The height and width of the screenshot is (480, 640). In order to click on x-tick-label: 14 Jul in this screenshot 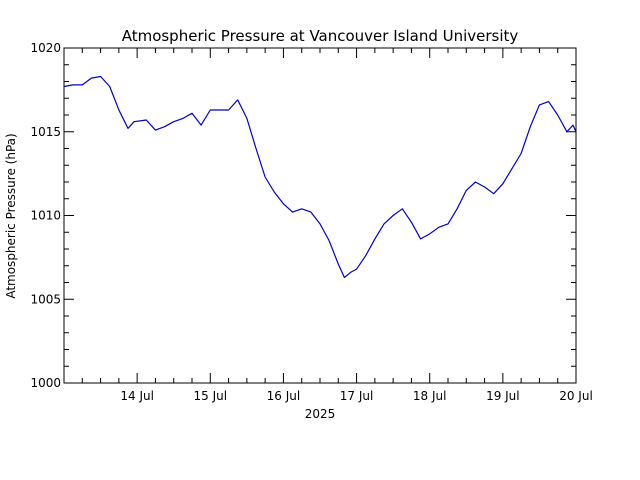, I will do `click(137, 396)`.